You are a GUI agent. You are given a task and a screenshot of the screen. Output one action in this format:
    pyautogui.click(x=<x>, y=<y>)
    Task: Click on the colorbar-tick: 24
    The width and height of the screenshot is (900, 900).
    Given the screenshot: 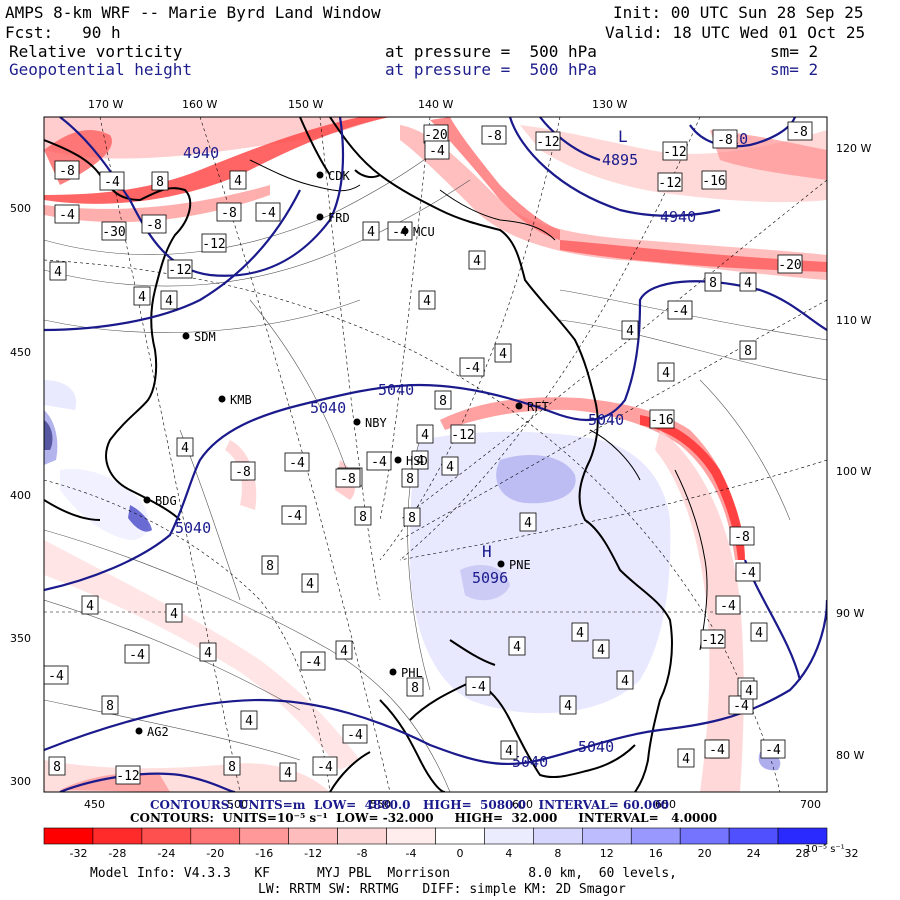 What is the action you would take?
    pyautogui.click(x=754, y=853)
    